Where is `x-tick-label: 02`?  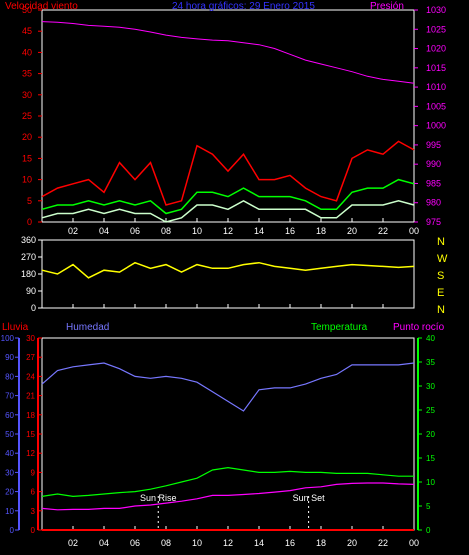 x-tick-label: 02 is located at coordinates (73, 231).